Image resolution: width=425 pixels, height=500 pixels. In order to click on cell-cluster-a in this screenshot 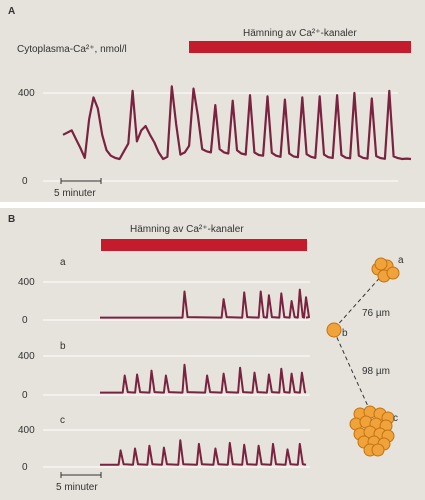, I will do `click(385, 270)`.